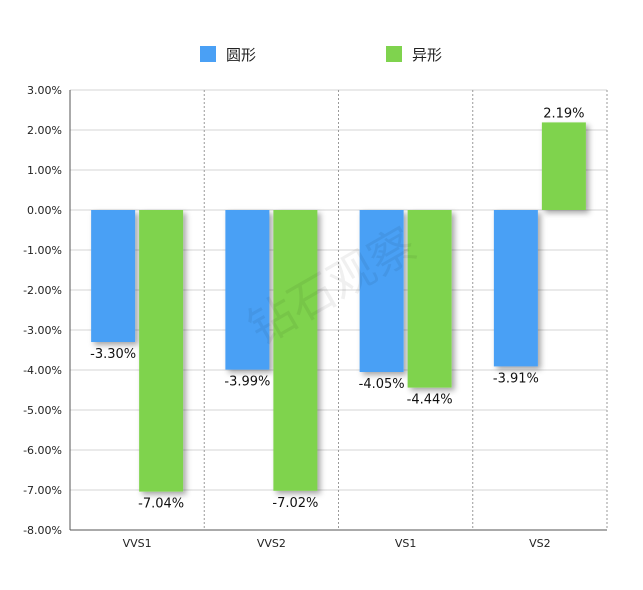  Describe the element at coordinates (42, 530) in the screenshot. I see `y-tick-label: -8.00%` at that location.